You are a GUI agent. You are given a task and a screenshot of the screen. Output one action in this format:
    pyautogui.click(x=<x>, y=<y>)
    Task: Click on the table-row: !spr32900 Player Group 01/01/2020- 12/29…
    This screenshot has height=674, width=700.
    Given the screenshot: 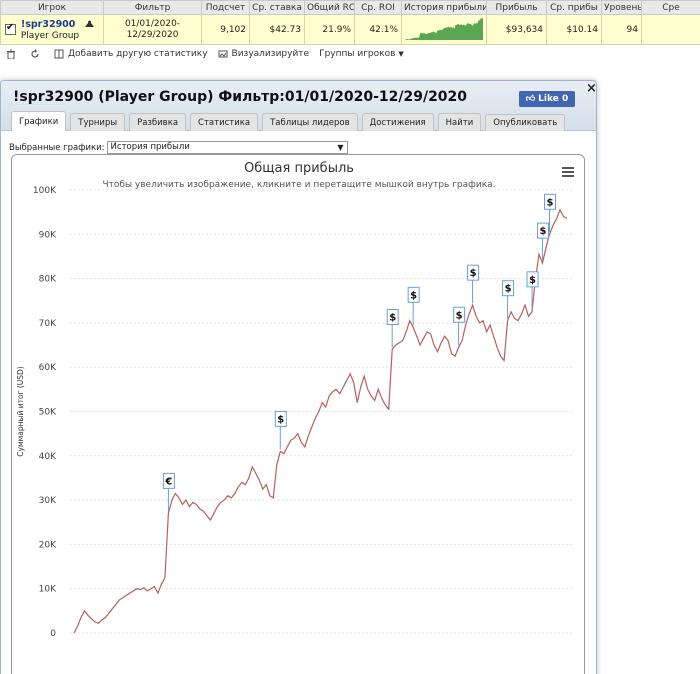 What is the action you would take?
    pyautogui.click(x=350, y=29)
    